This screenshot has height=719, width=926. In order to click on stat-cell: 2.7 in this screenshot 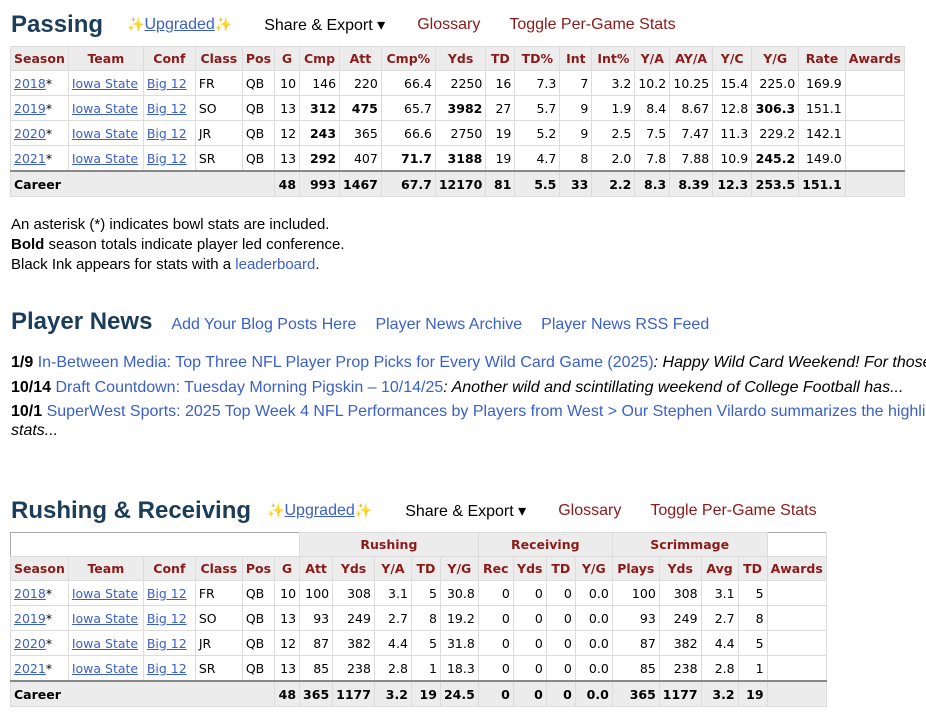, I will do `click(392, 618)`.